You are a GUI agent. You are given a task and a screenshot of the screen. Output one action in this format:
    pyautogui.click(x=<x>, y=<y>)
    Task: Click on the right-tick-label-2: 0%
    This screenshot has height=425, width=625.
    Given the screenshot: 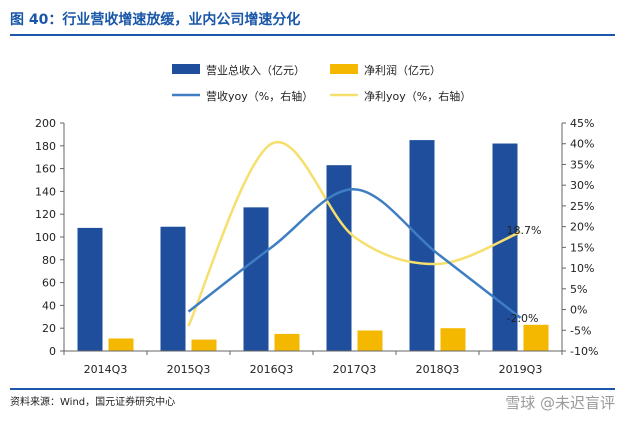 What is the action you would take?
    pyautogui.click(x=578, y=310)
    